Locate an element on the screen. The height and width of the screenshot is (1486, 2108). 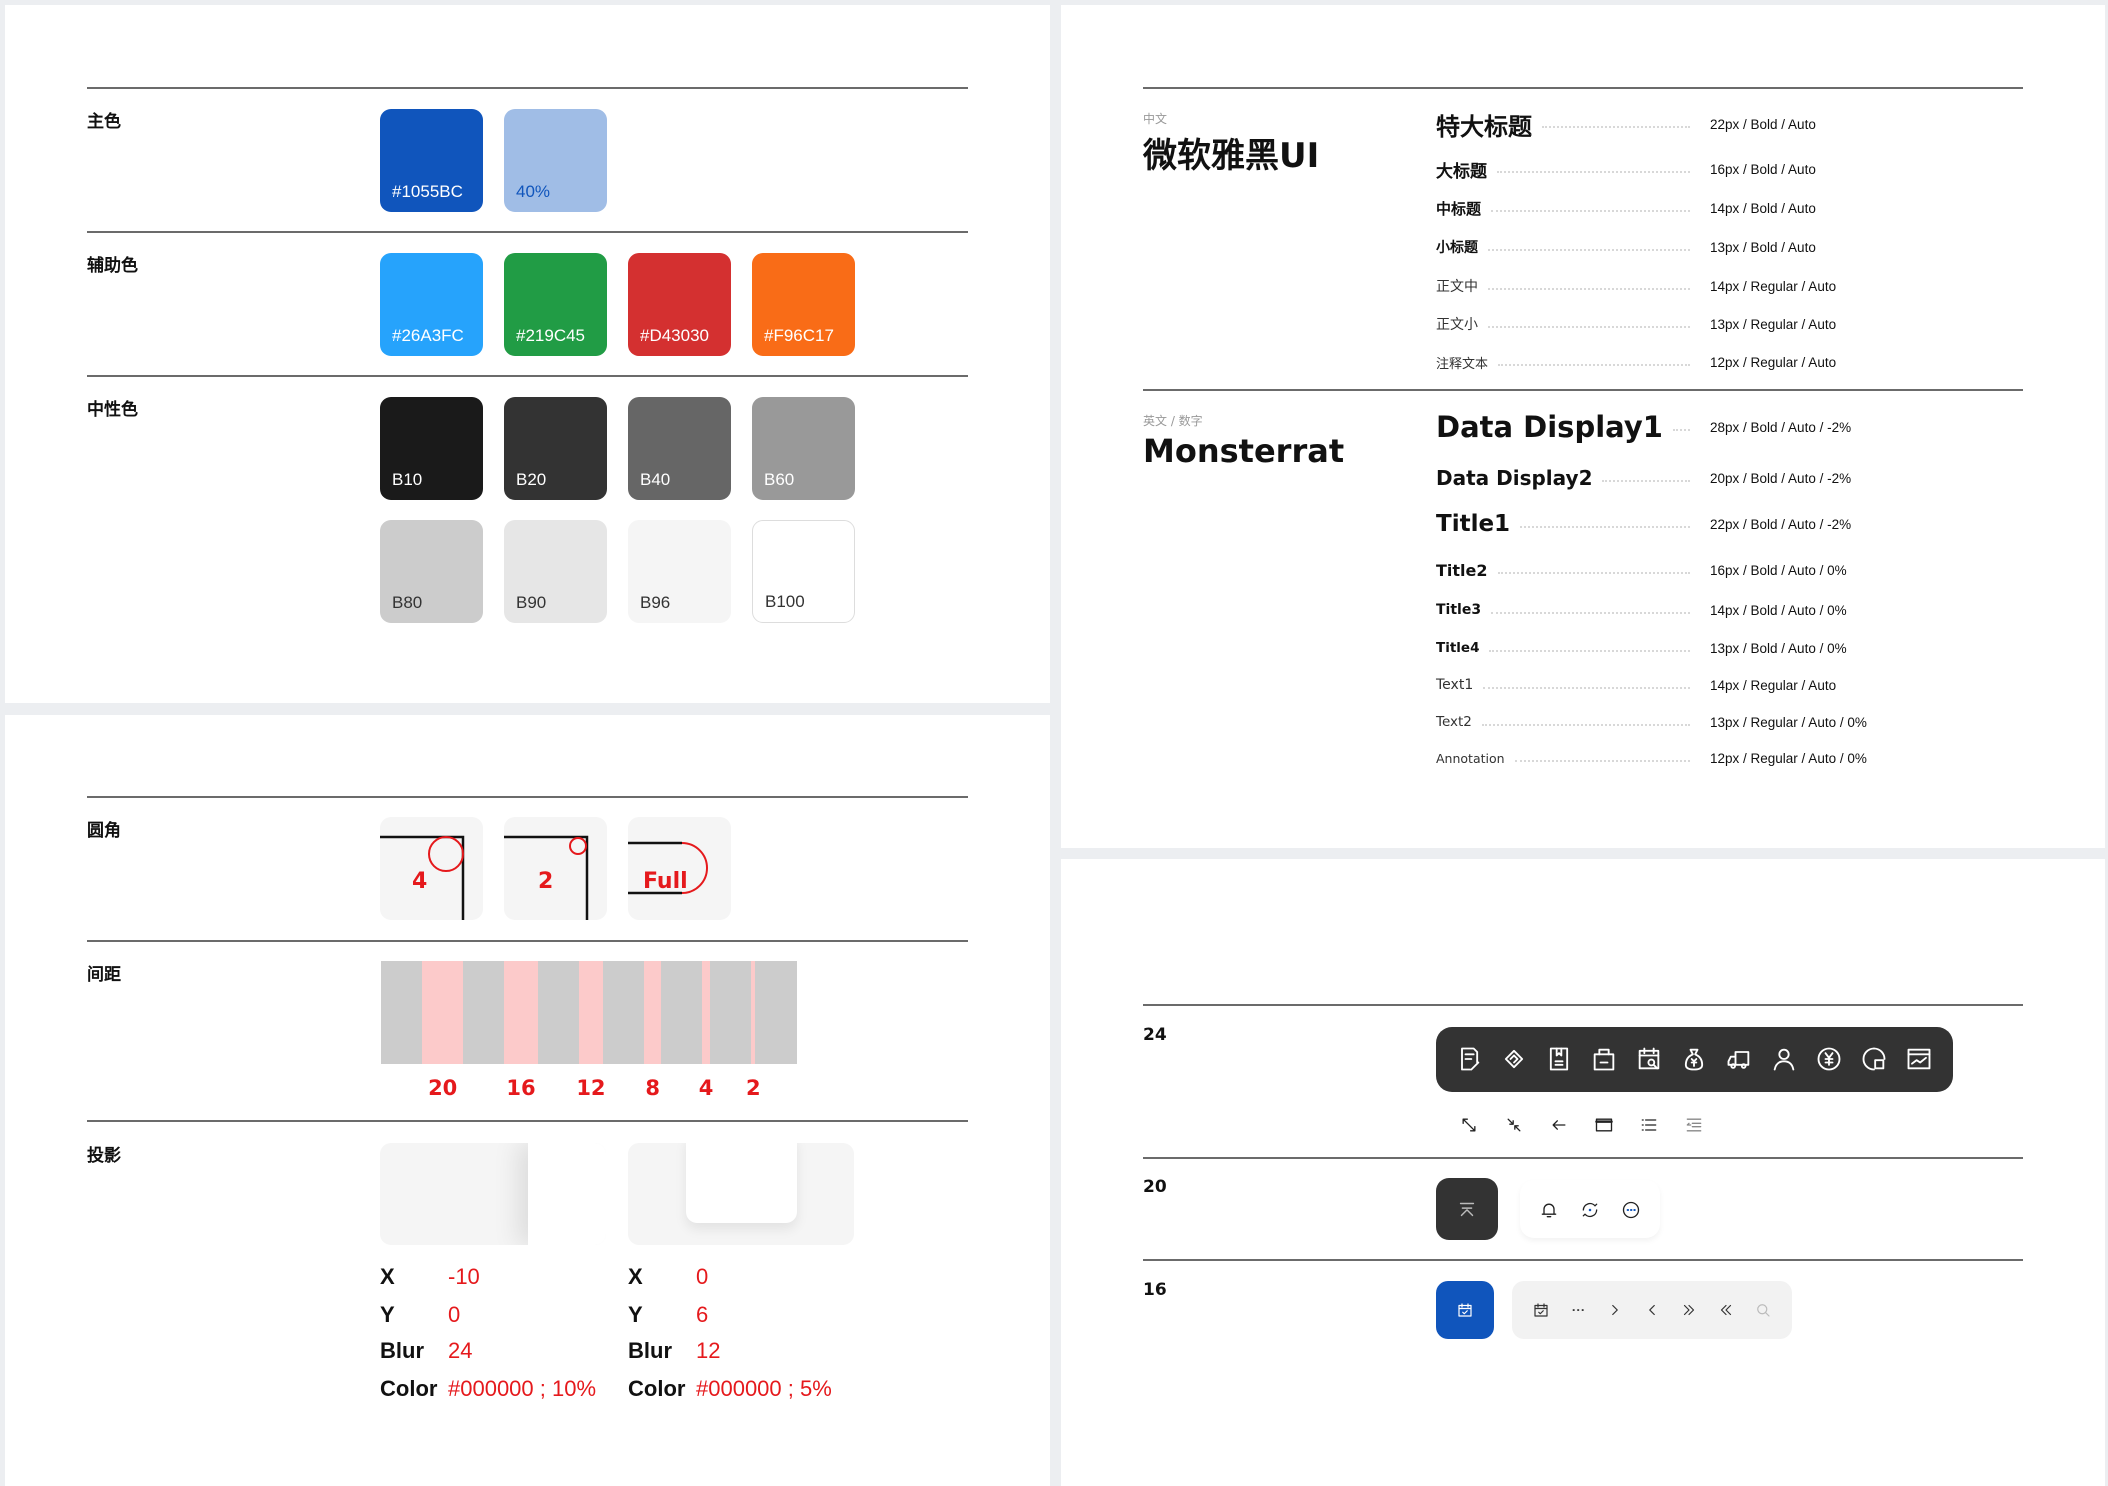
swatch-label: #219C45 is located at coordinates (551, 335).